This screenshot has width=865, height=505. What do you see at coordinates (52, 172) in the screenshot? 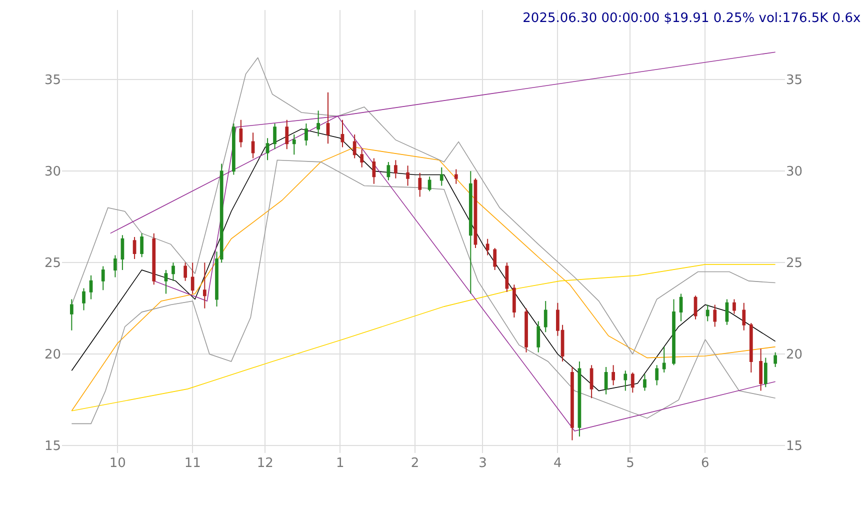
I see `y-tick-label: 30` at bounding box center [52, 172].